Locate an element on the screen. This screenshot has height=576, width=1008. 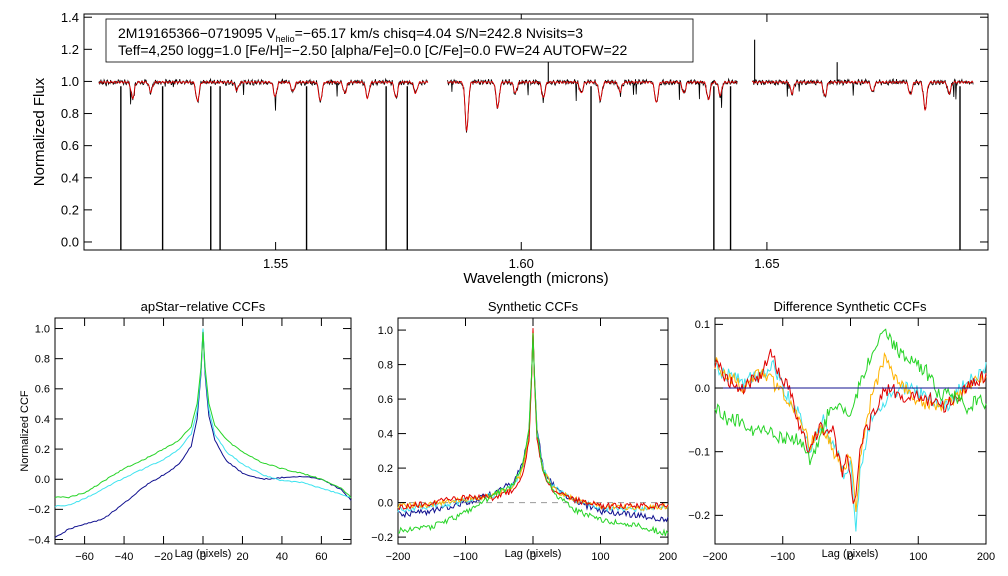
spectrum-y-tick-label-1: 0.2 is located at coordinates (70, 209).